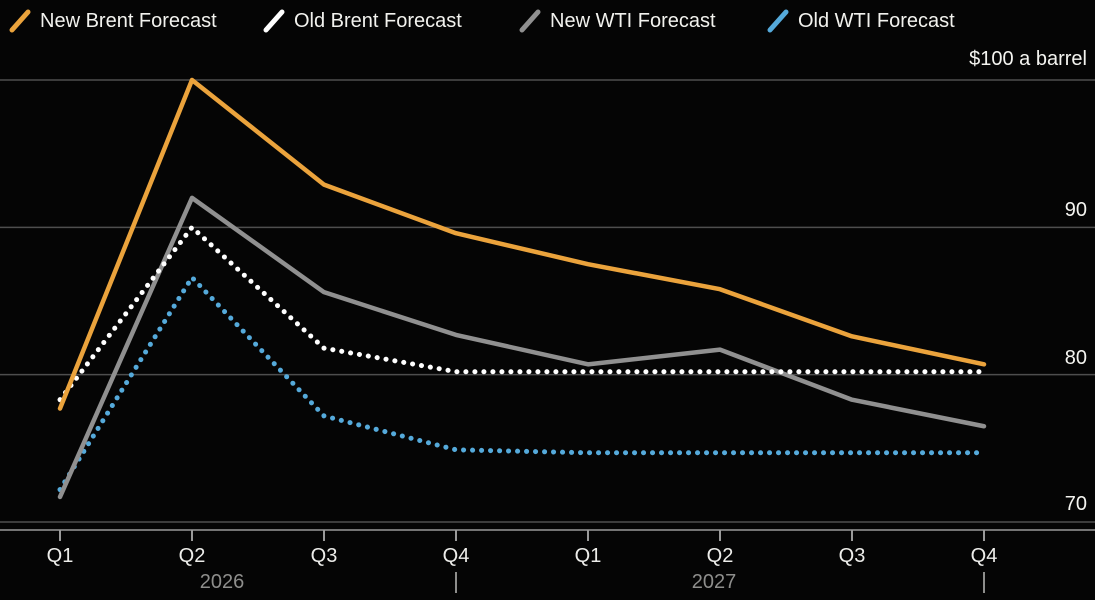  What do you see at coordinates (633, 21) in the screenshot?
I see `legend-label: New WTI Forecast` at bounding box center [633, 21].